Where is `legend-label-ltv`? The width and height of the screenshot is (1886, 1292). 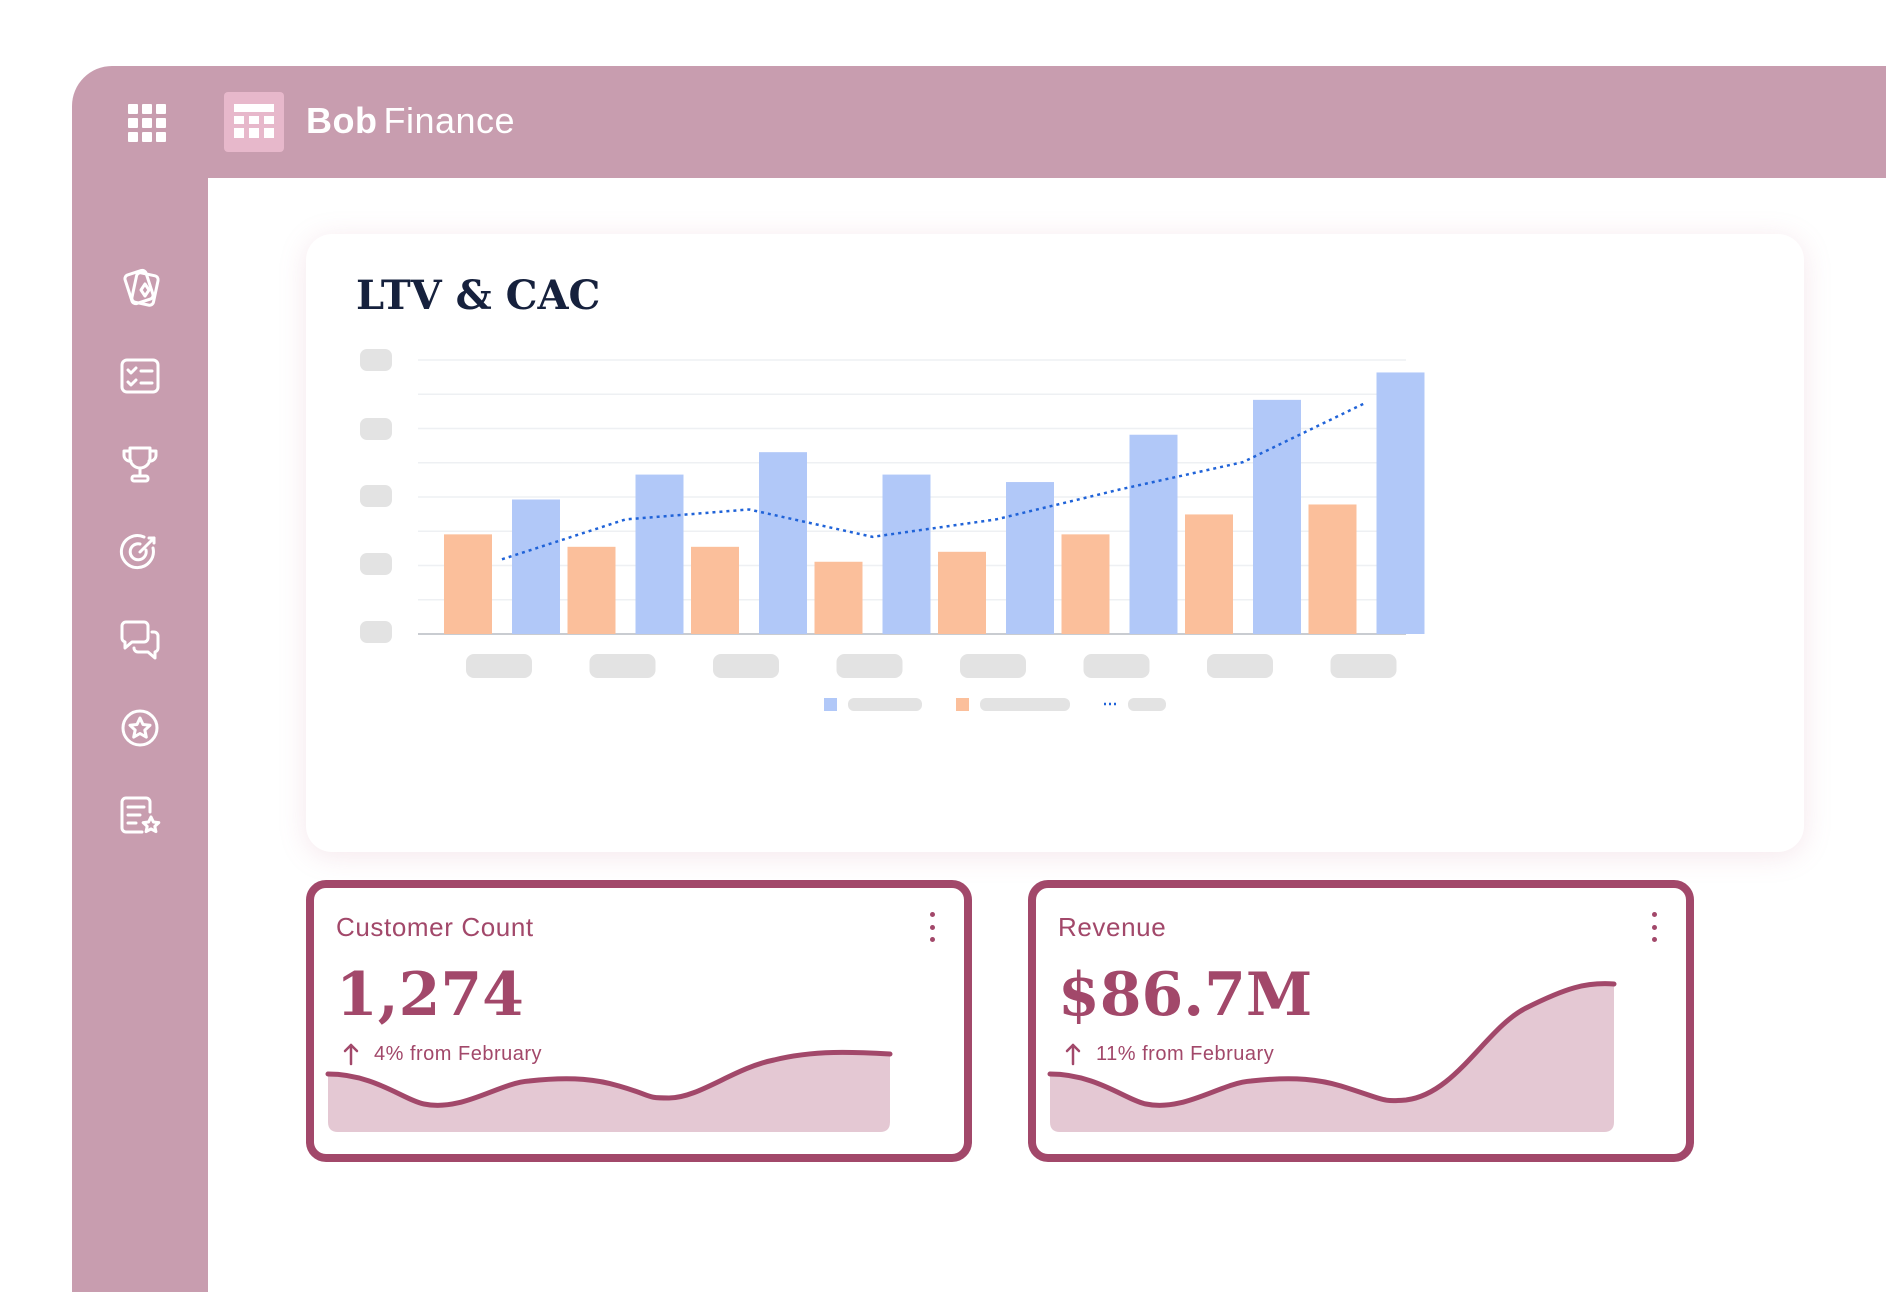 legend-label-ltv is located at coordinates (885, 704).